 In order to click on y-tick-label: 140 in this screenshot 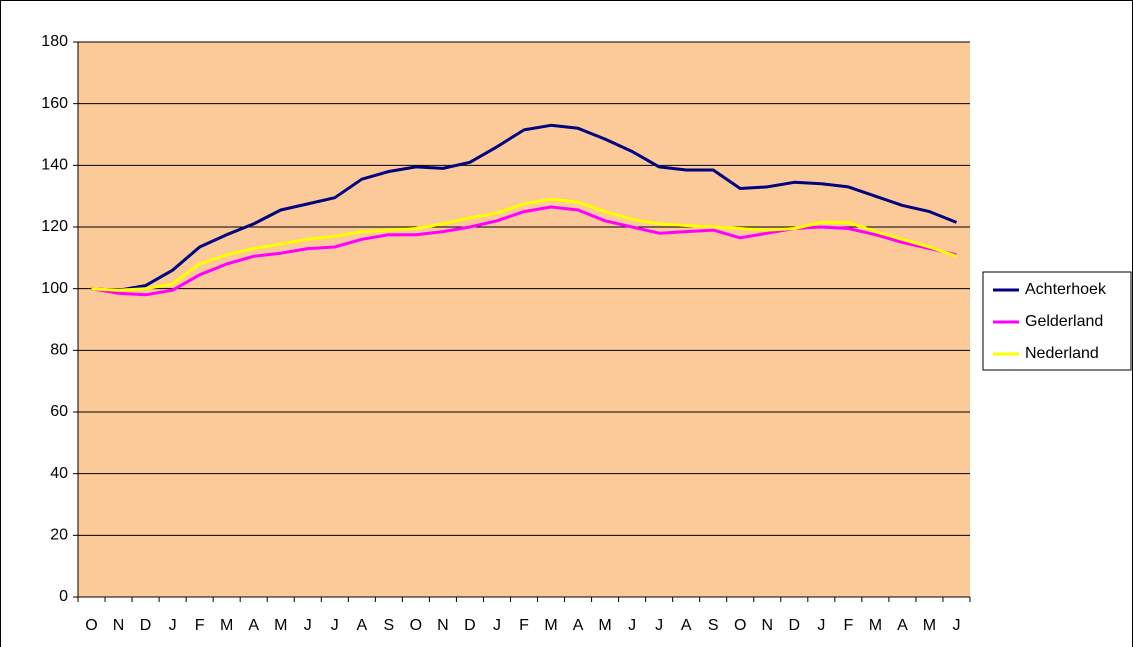, I will do `click(54, 165)`.